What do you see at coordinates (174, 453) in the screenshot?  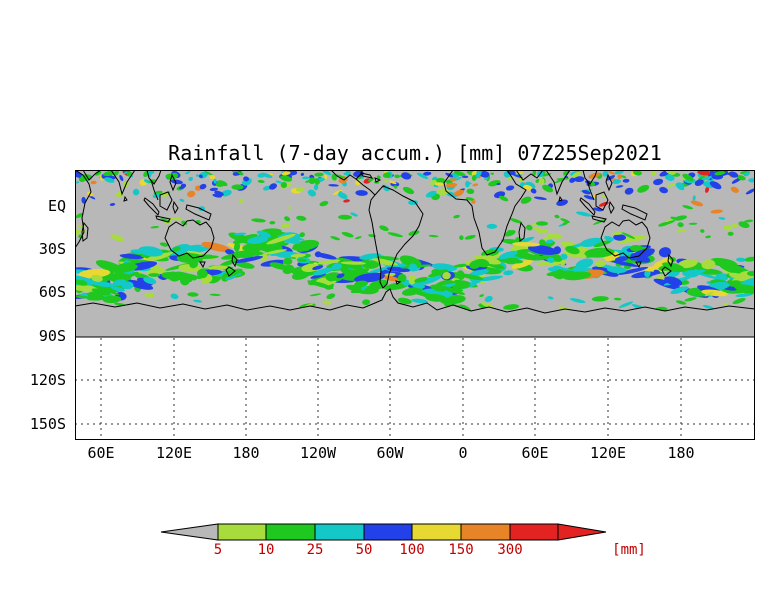 I see `x-tick-label-1: 120E` at bounding box center [174, 453].